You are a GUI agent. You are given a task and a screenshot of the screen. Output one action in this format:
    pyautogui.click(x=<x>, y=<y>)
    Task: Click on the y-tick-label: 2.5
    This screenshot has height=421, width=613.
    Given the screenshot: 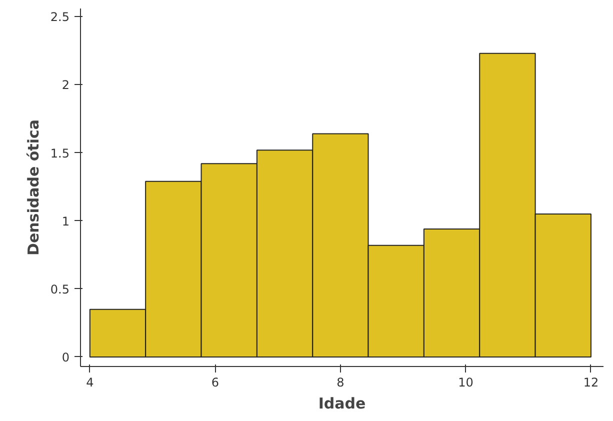 What is the action you would take?
    pyautogui.click(x=60, y=17)
    